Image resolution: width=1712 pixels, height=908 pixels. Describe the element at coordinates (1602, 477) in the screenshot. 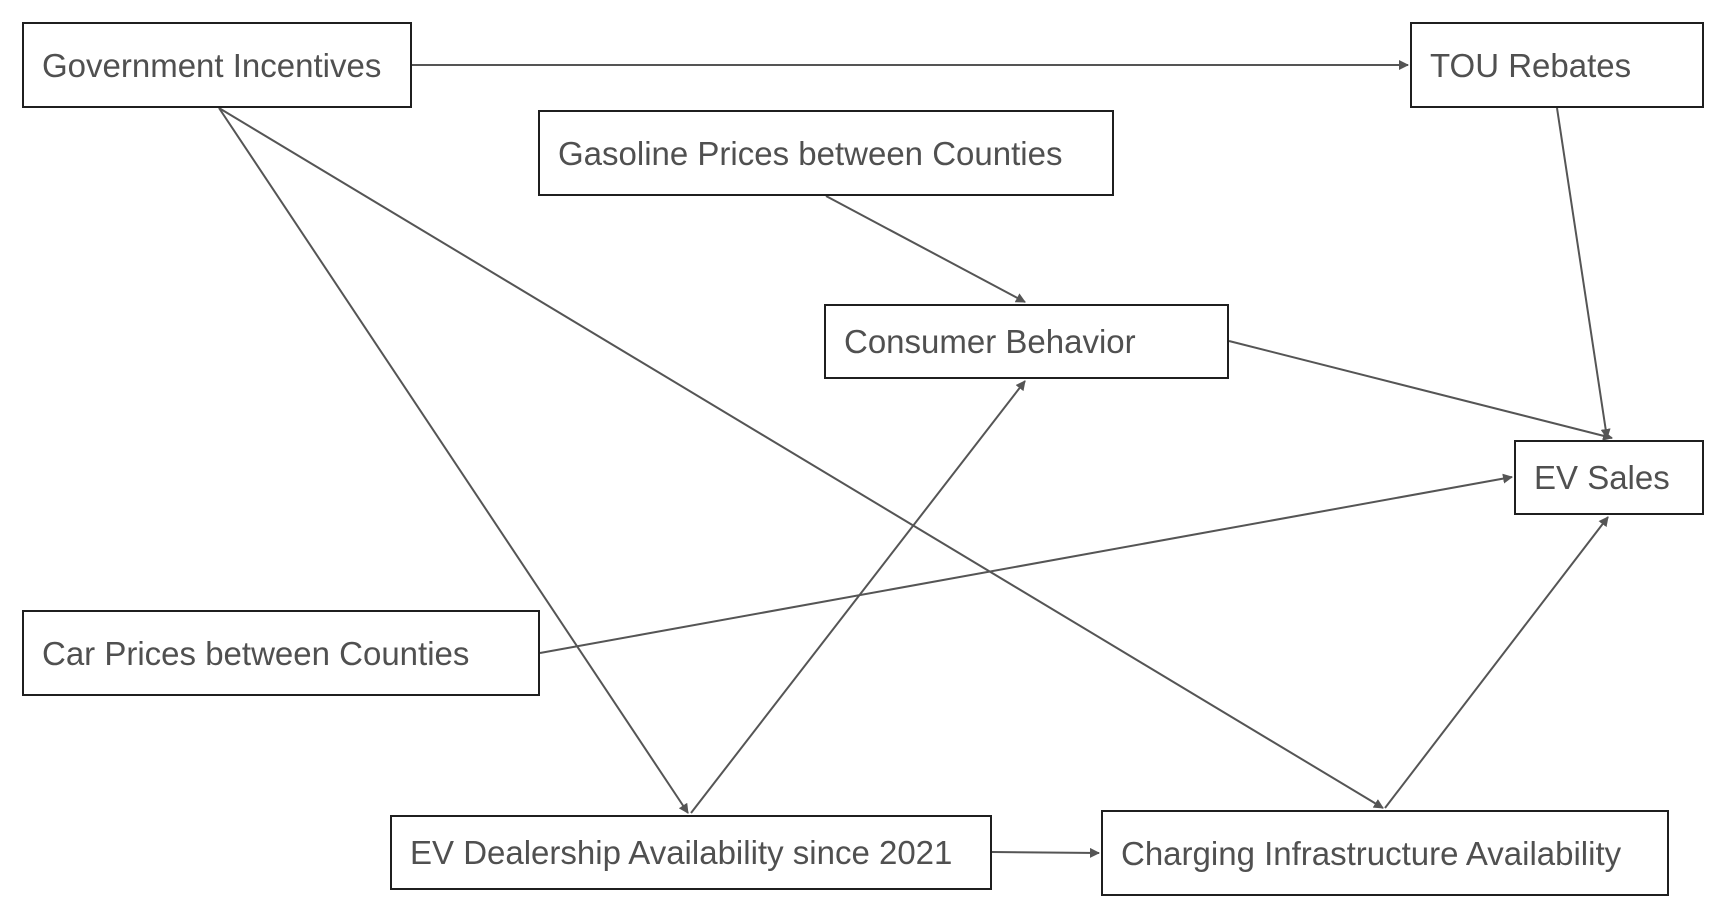

I see `node-label: EV Sales` at that location.